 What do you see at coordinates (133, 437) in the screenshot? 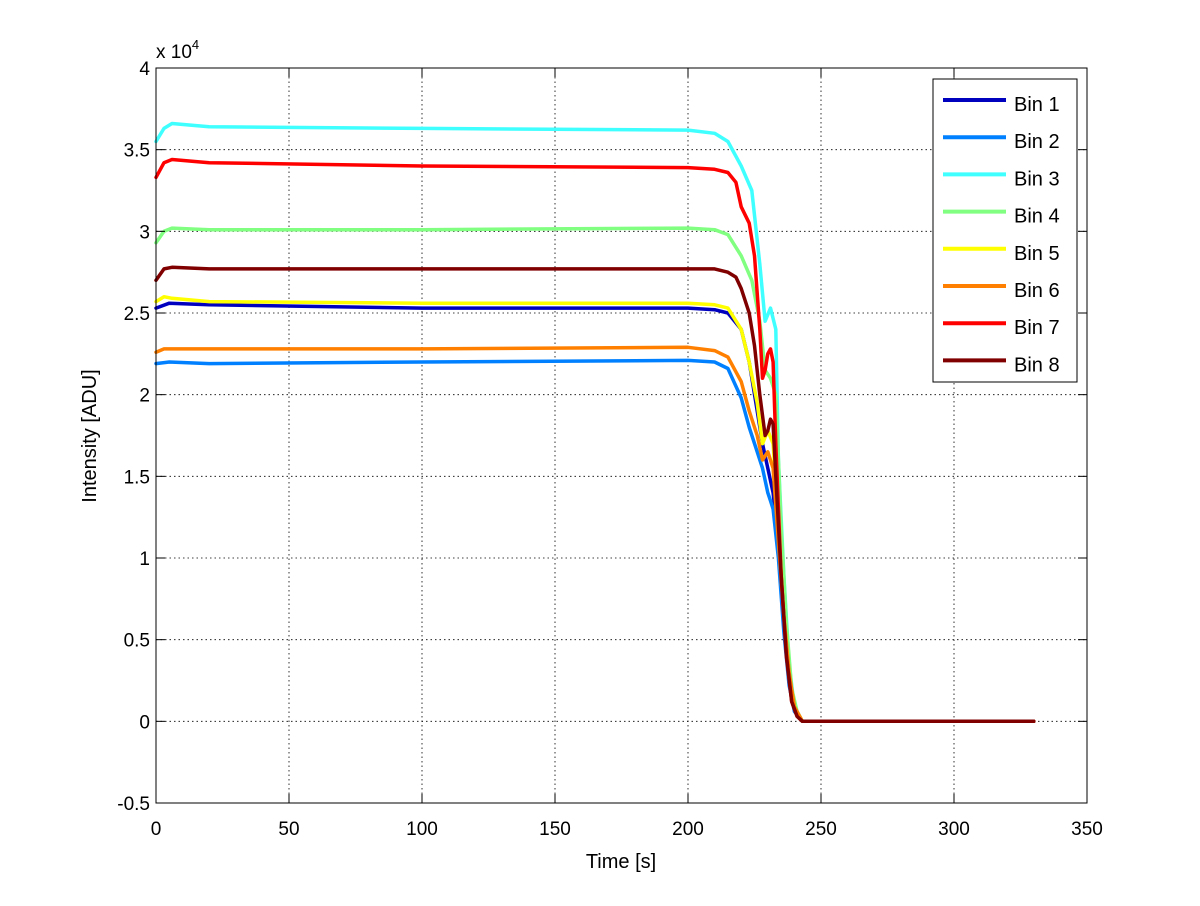
I see `y-tick-labels: -0.5 0 0.5 1 1.5 2 2.5 3 3.5 4` at bounding box center [133, 437].